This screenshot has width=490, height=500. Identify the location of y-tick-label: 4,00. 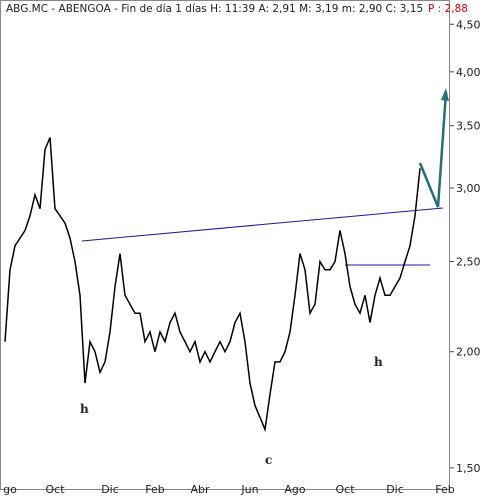
(468, 72).